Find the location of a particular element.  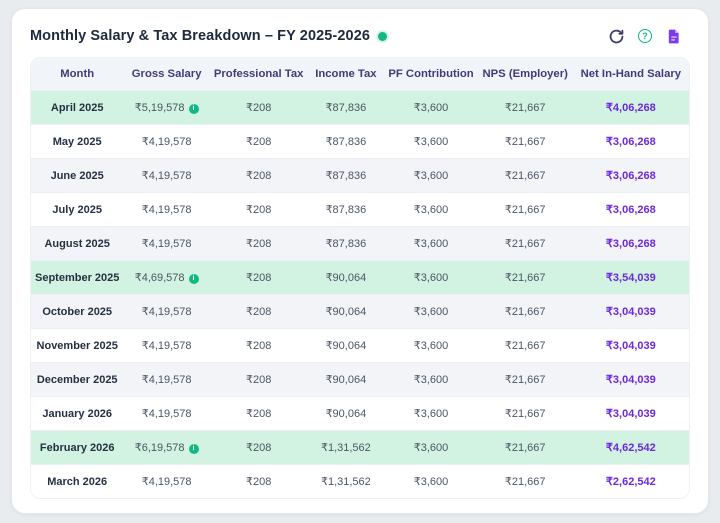

month-cell: March 2026 is located at coordinates (77, 481).